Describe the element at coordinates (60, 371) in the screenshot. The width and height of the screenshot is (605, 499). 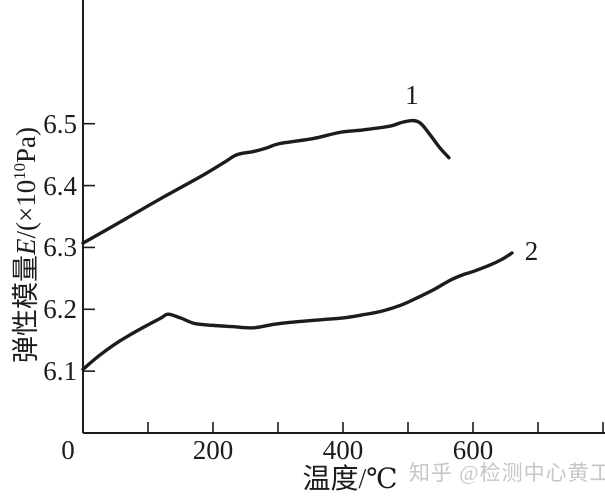
I see `y-tick-label-6.1: 6.1` at that location.